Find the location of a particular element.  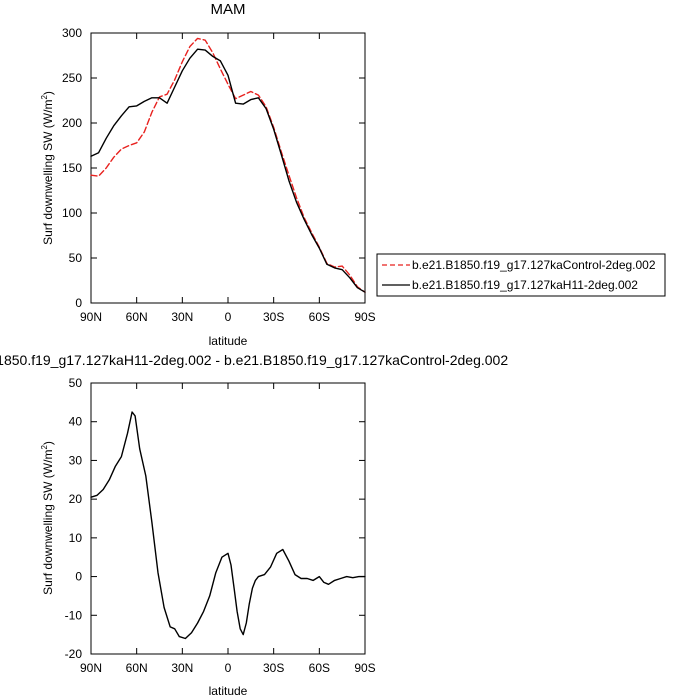

top-x-tick-label: 30S is located at coordinates (273, 317).